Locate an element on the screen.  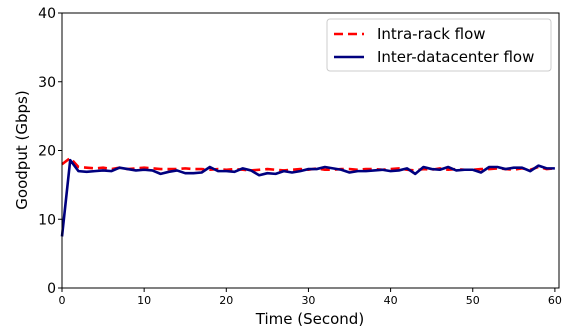
legend: Intra-rack flow Inter-datacenter flow is located at coordinates (439, 45).